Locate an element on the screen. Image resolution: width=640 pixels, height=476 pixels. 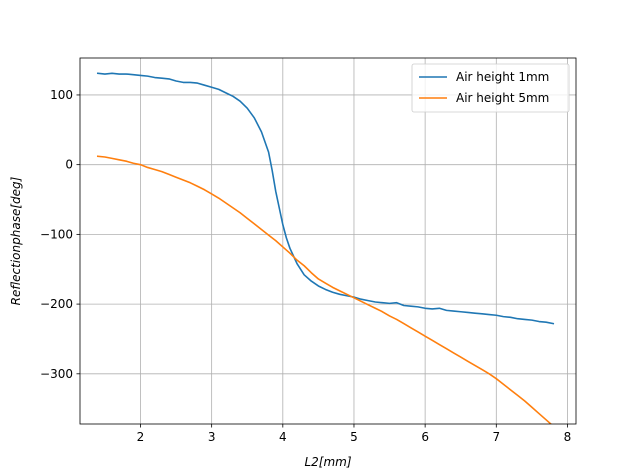
y-tick-label: −300 is located at coordinates (56, 374).